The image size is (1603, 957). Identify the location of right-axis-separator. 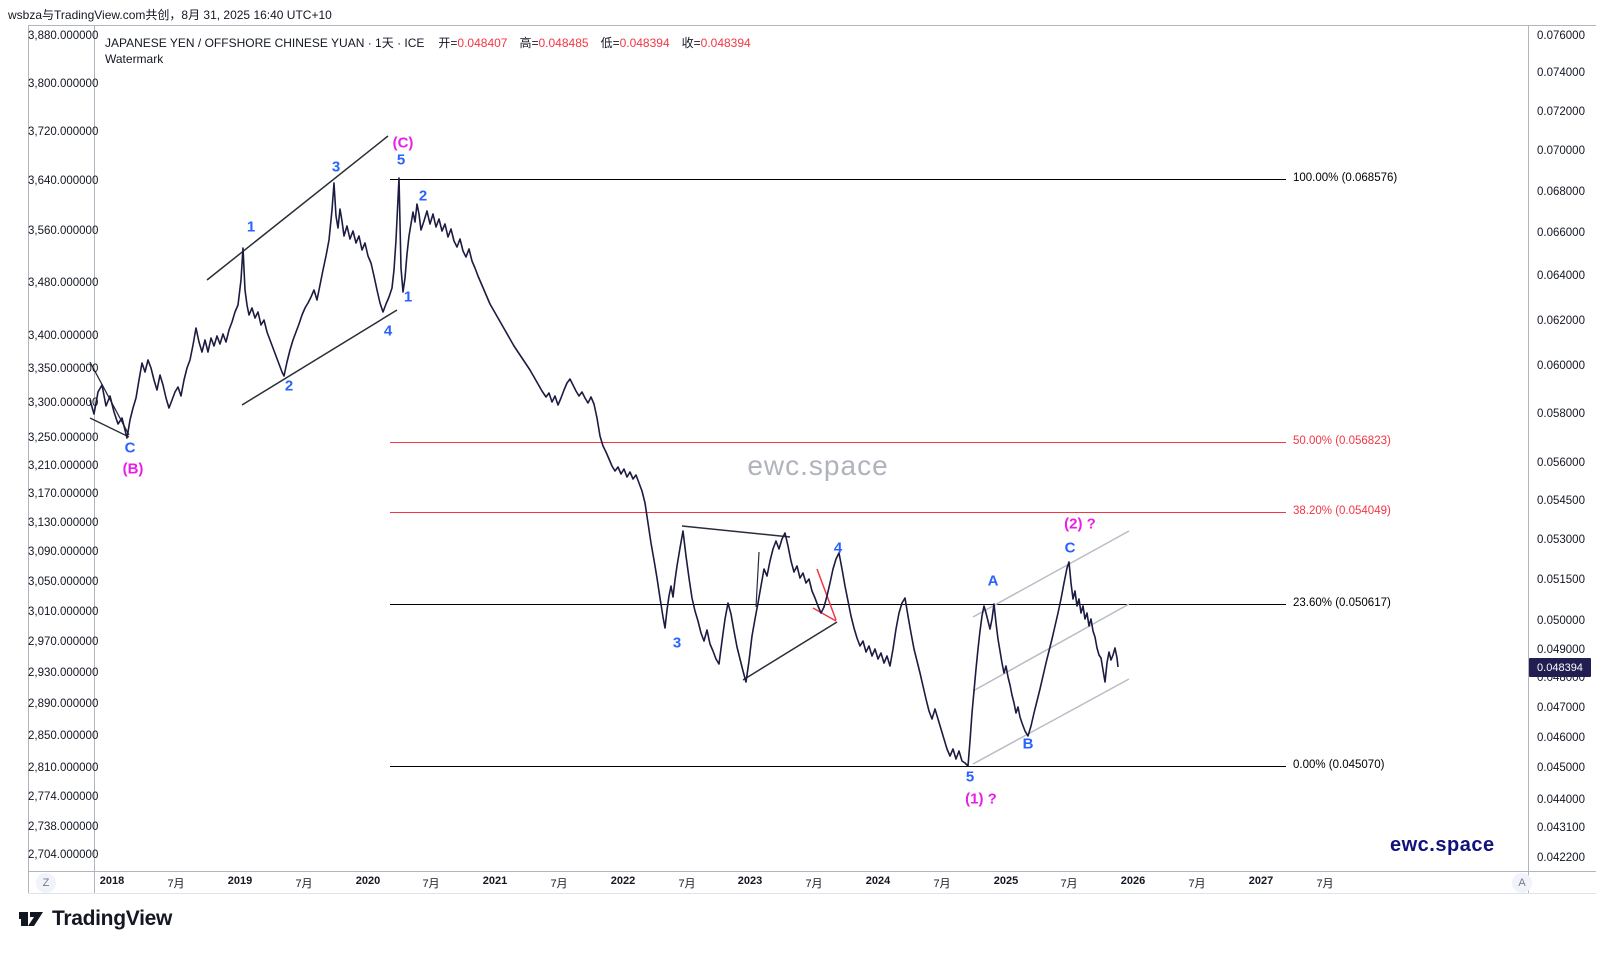
(1528, 459).